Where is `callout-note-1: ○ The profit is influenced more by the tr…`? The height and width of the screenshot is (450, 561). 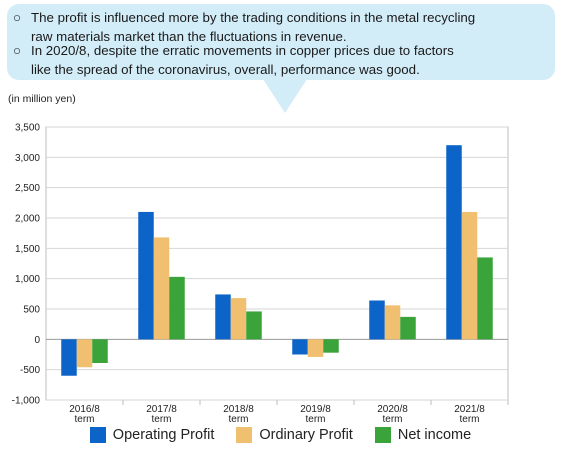
callout-note-1: ○ The profit is influenced more by the tr… is located at coordinates (244, 27).